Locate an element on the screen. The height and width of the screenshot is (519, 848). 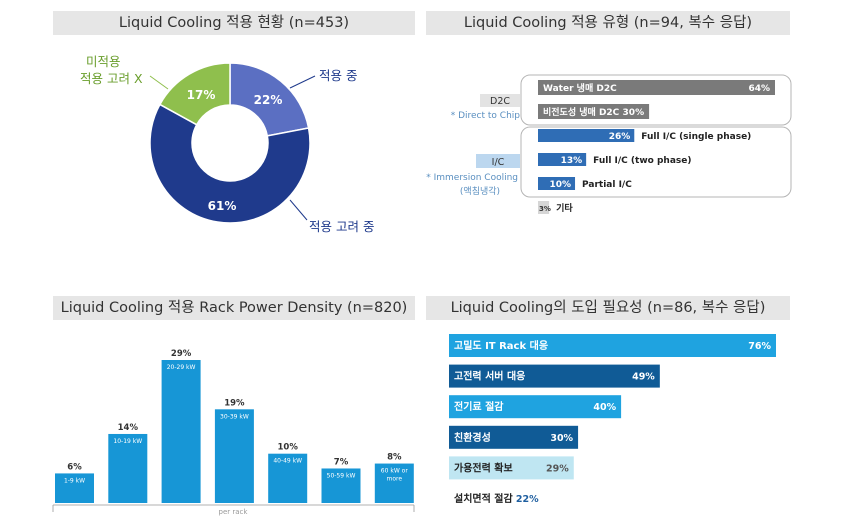
rack-bar-category-1: 10-19 kW is located at coordinates (127, 441).